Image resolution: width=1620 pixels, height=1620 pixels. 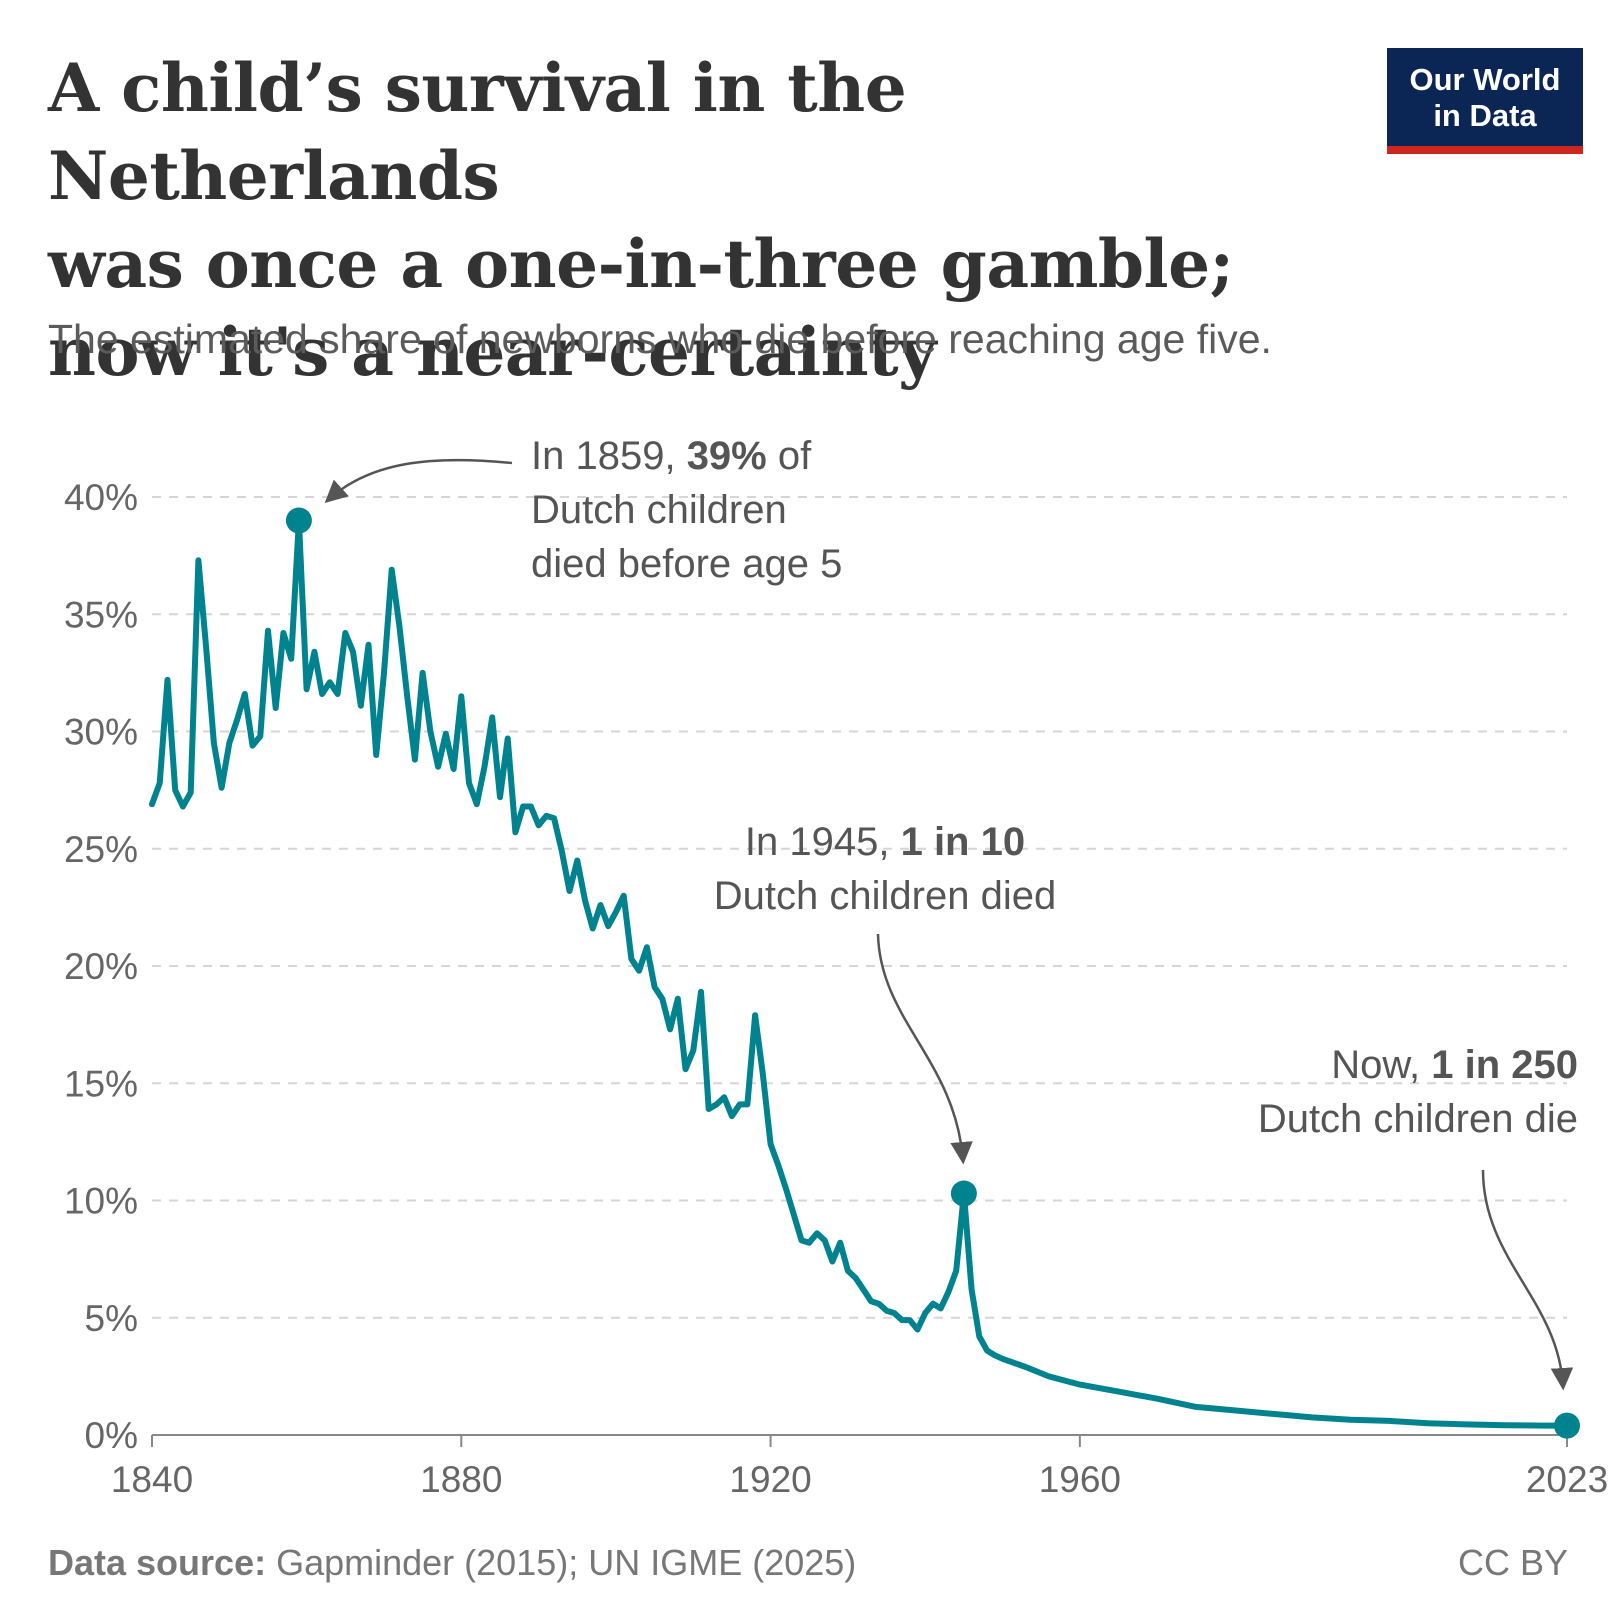 I want to click on y-tick-label: 40%, so click(x=101, y=497).